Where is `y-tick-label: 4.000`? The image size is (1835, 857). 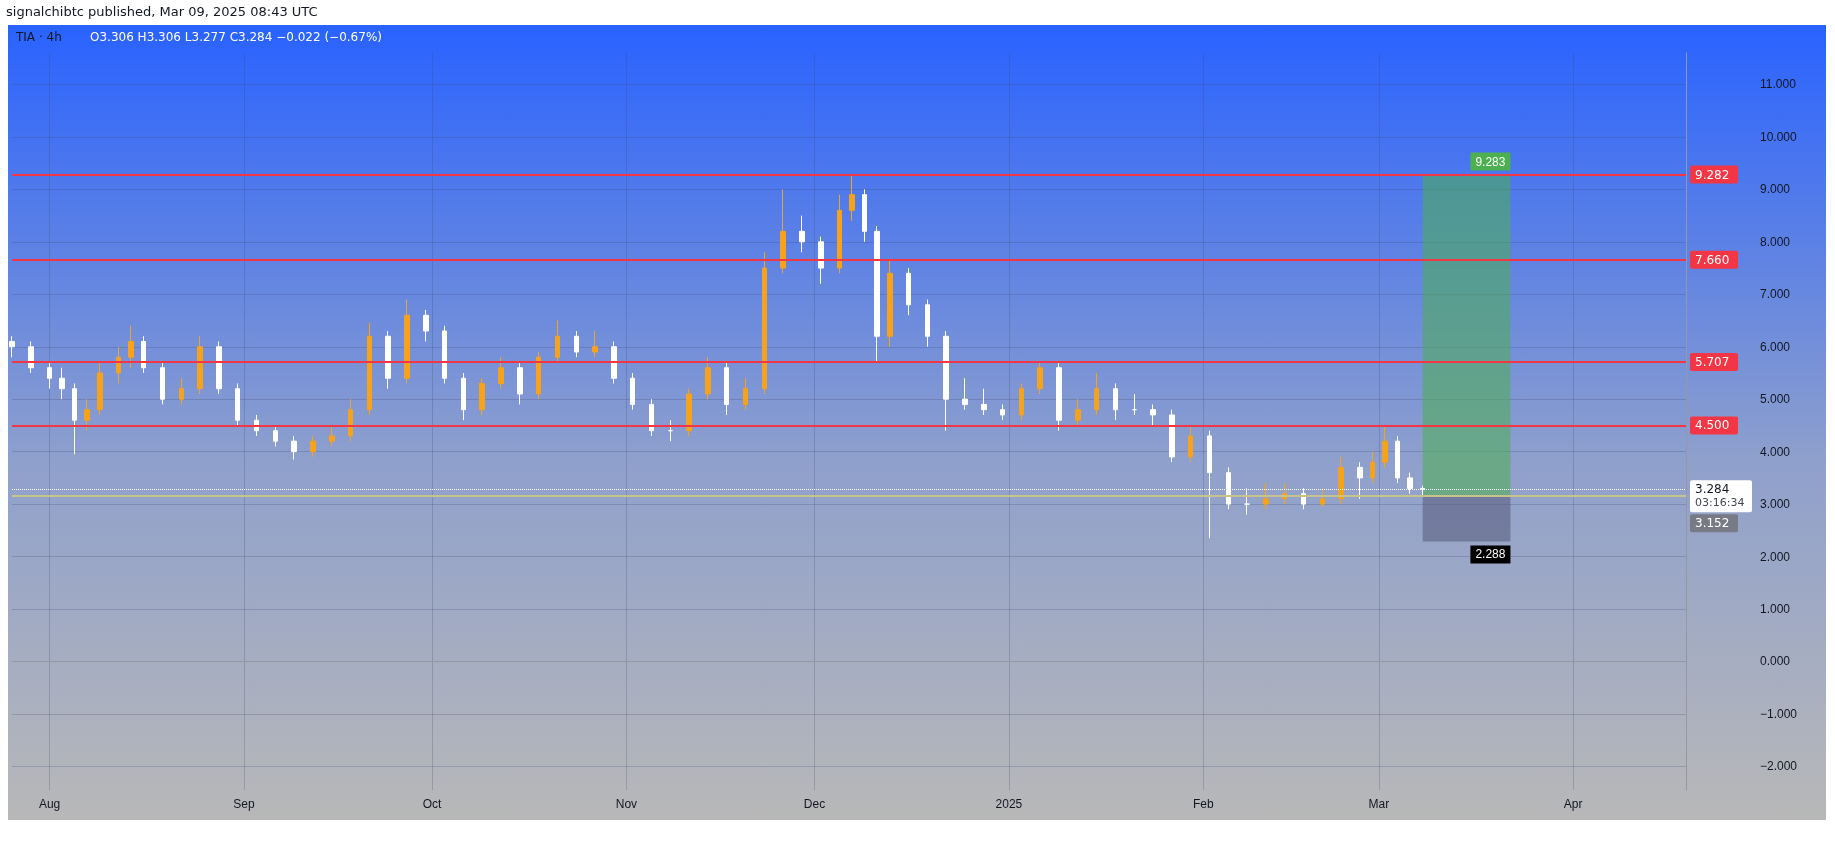
y-tick-label: 4.000 is located at coordinates (1775, 451).